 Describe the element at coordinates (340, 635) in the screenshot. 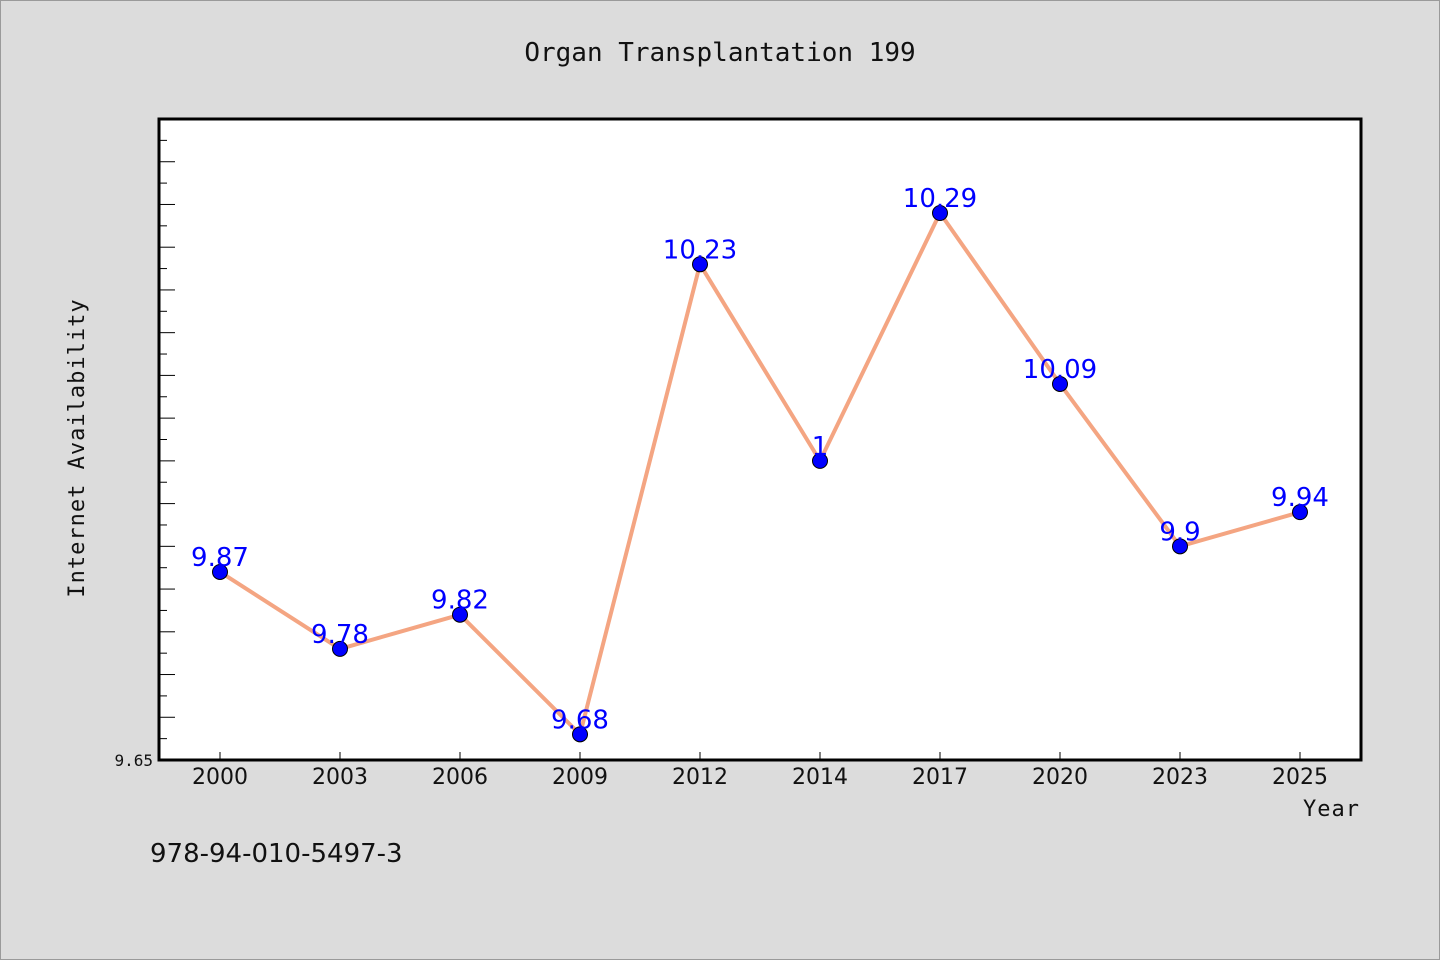

I see `data-label: 9.78` at that location.